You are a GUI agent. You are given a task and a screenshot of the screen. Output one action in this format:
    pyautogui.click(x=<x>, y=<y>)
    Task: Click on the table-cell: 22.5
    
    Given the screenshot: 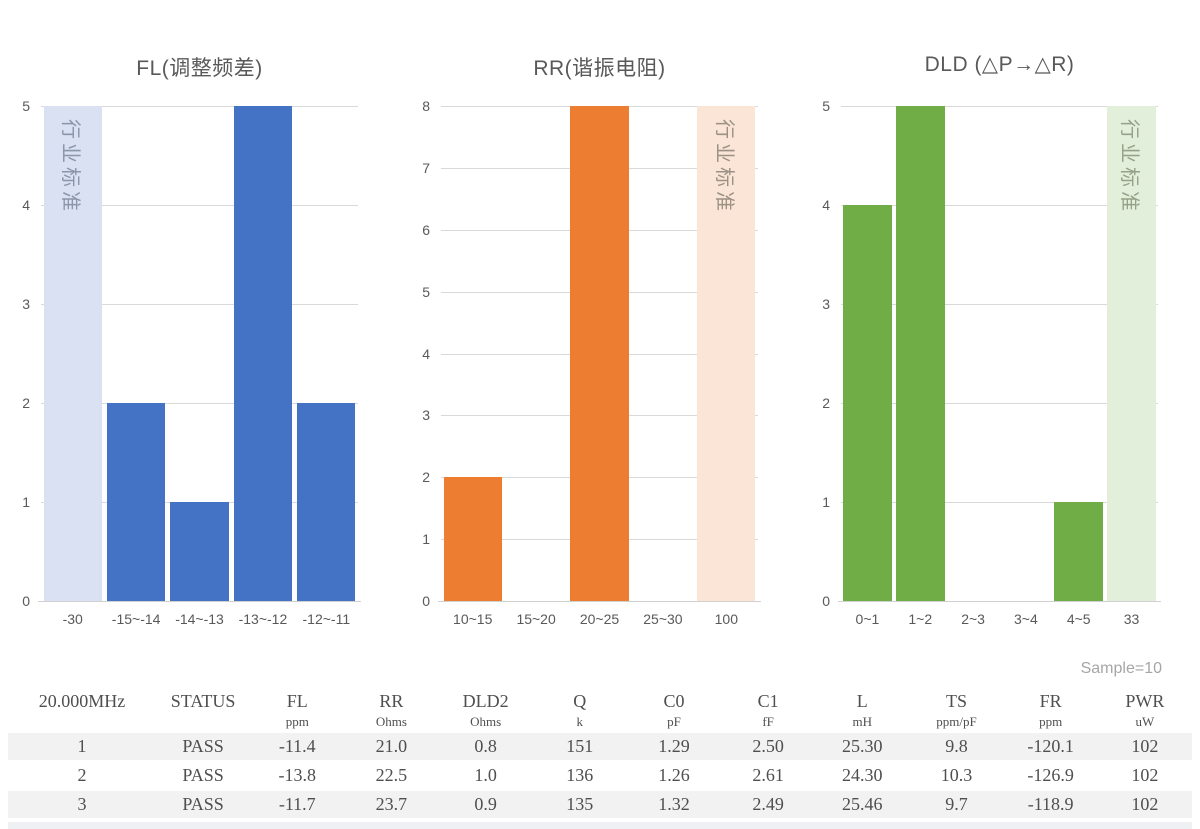 What is the action you would take?
    pyautogui.click(x=391, y=775)
    